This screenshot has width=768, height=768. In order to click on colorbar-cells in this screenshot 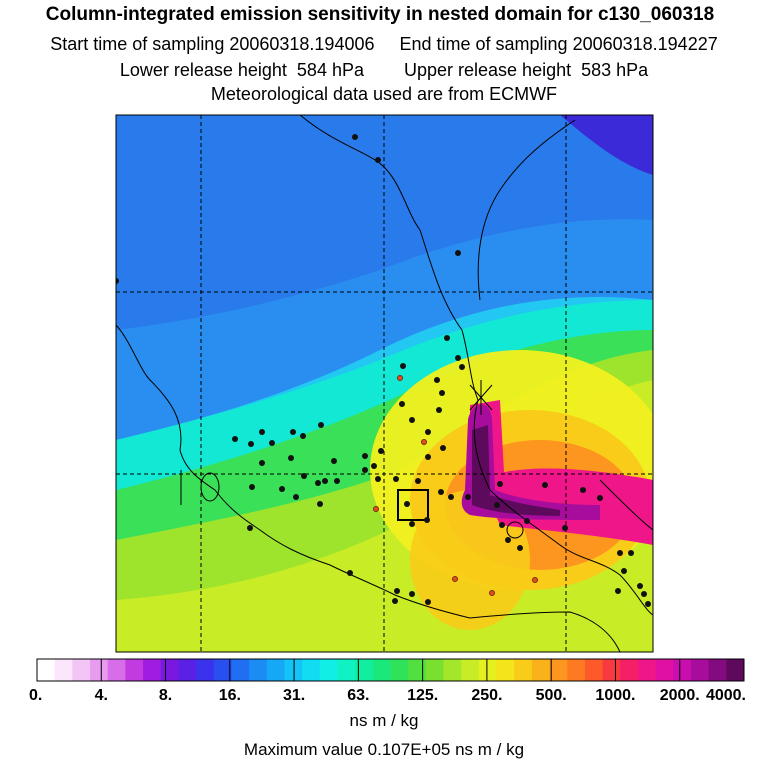, I will do `click(391, 670)`.